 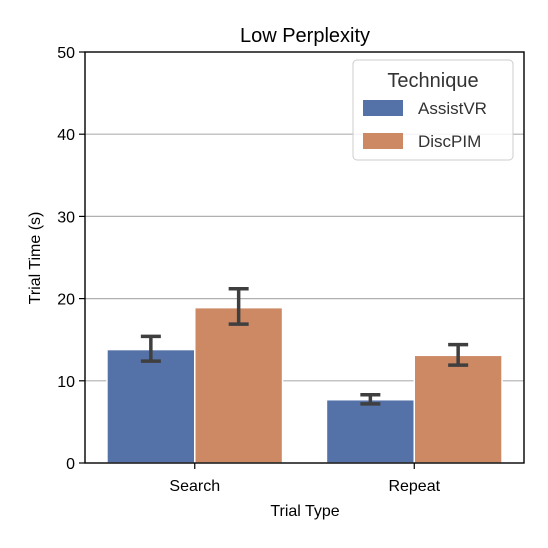 I want to click on x-tick-label: Repeat, so click(x=414, y=486).